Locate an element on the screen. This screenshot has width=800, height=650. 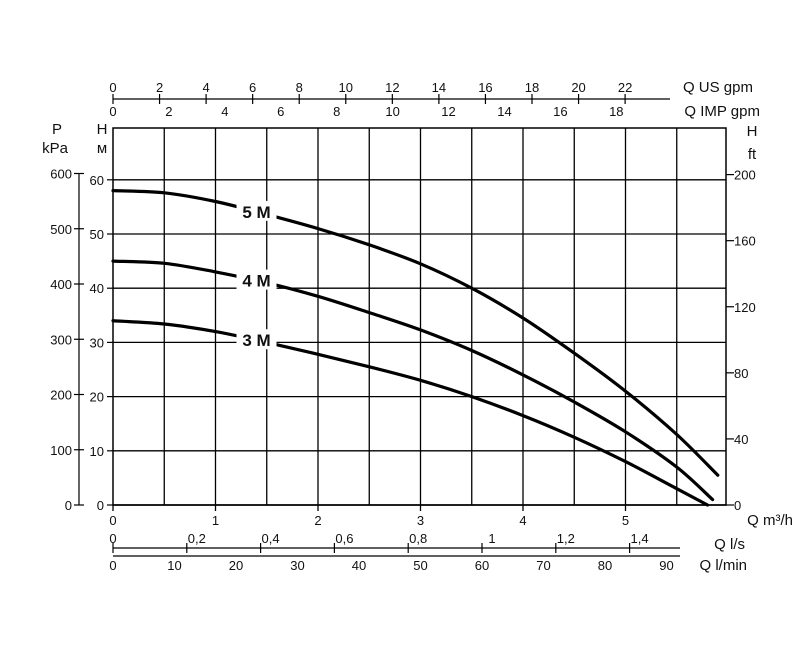
tick-label-m3h: 4 is located at coordinates (522, 520).